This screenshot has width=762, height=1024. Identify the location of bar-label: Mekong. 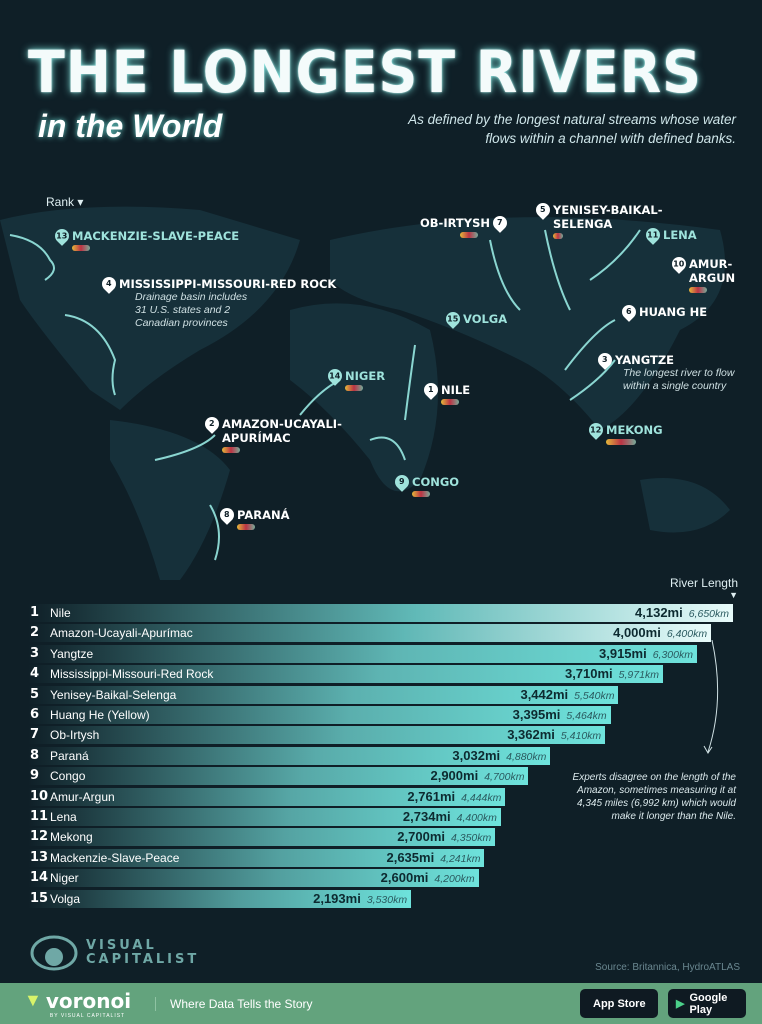
(71, 837).